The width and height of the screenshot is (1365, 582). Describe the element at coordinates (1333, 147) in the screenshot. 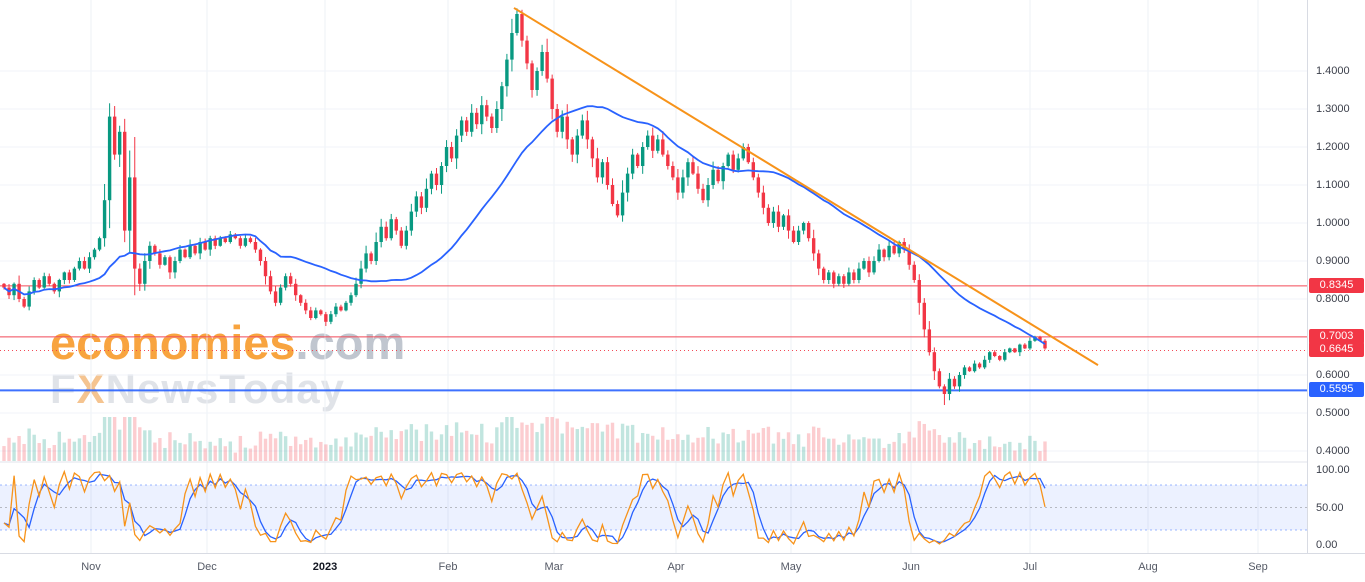

I see `price-tick-label: 1.2000` at that location.